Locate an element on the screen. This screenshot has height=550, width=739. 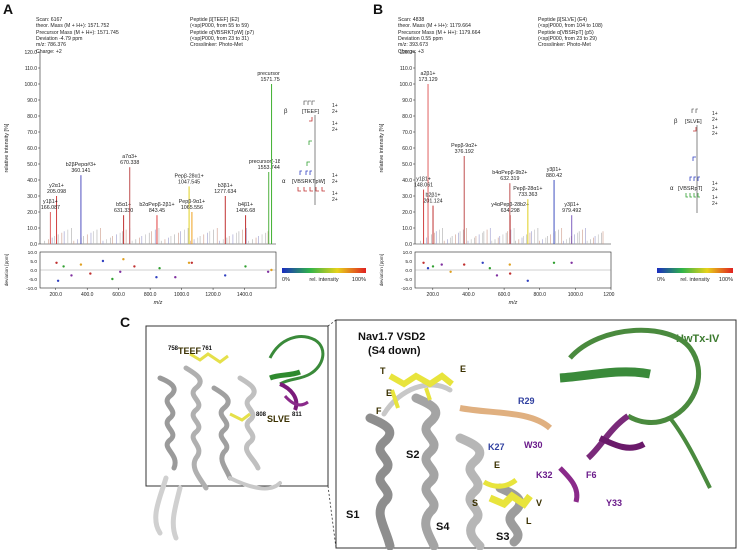
peak-value: 1047.545 is located at coordinates (189, 182).